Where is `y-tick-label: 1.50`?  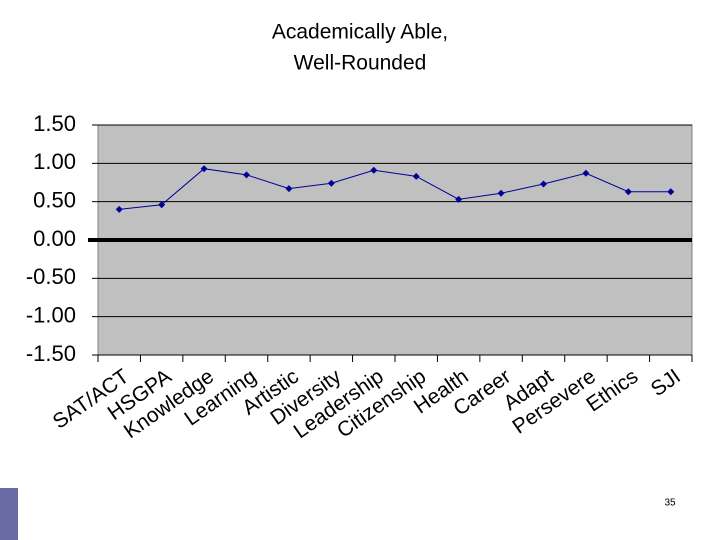 y-tick-label: 1.50 is located at coordinates (54, 123).